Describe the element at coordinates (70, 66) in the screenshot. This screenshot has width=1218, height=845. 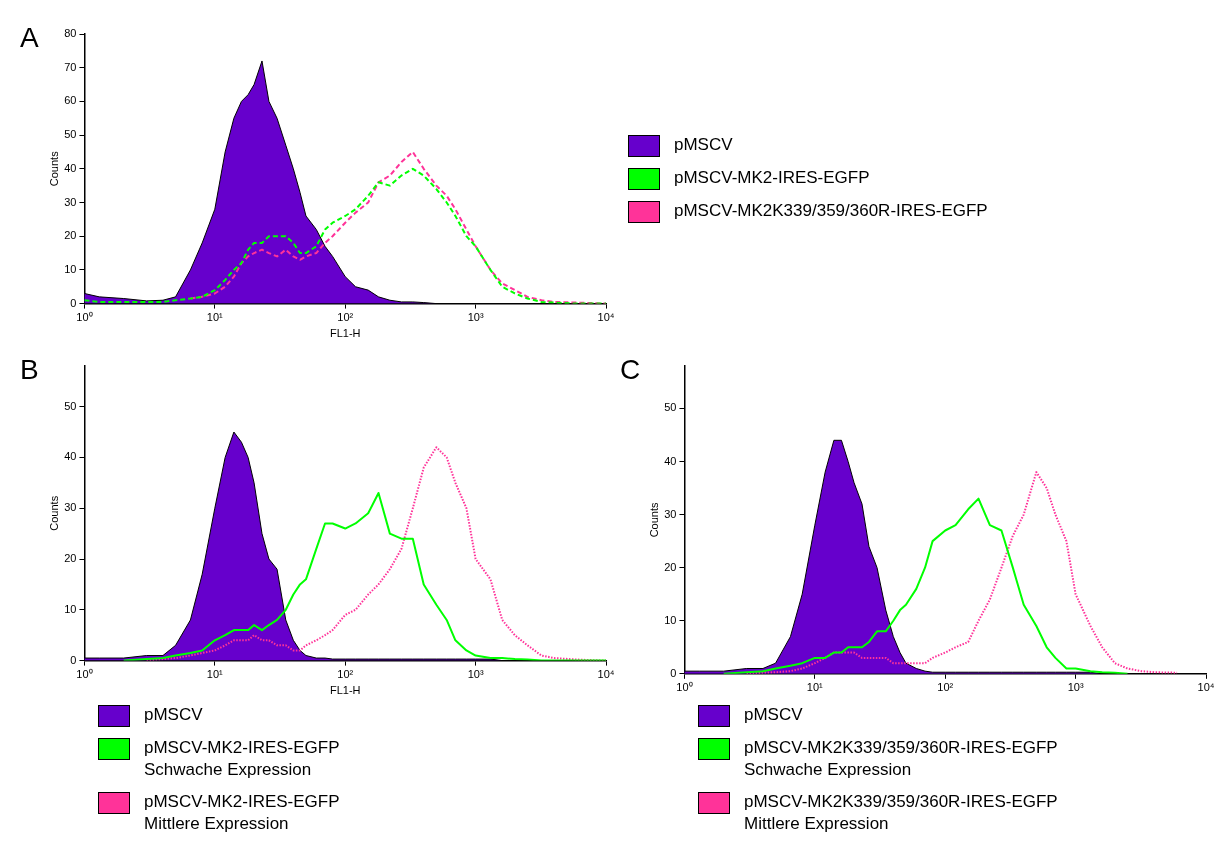
I see `y-tick-label: 70` at that location.